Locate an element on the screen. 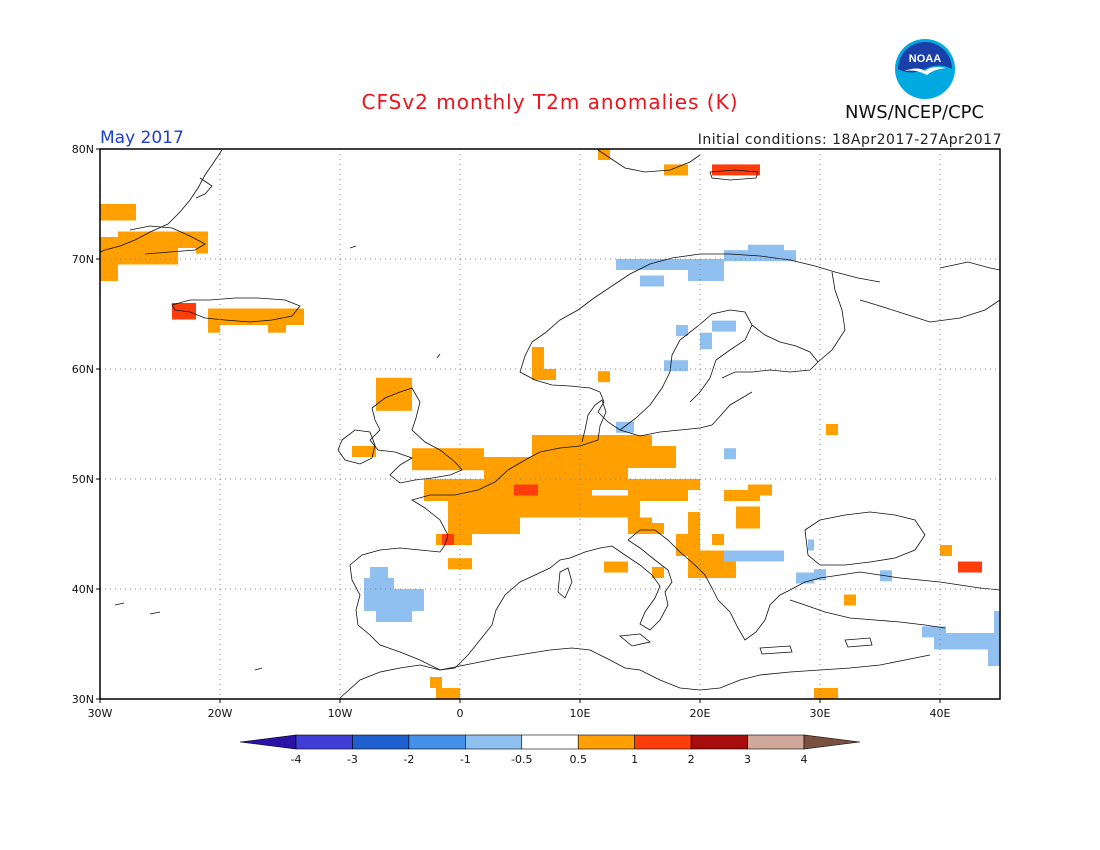  colorbar-tick-label: 2 is located at coordinates (691, 759).